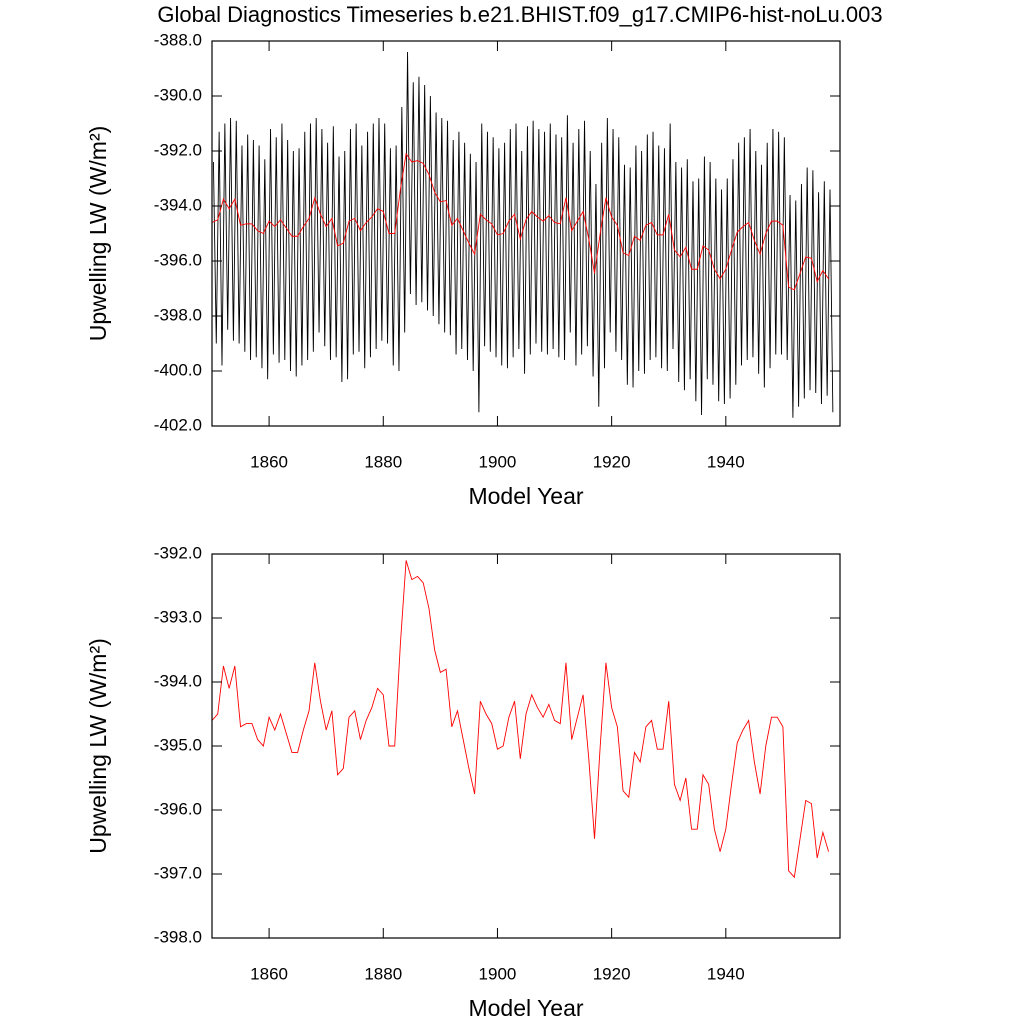 This screenshot has width=1024, height=1024. I want to click on y-tick-label: -388.0, so click(178, 39).